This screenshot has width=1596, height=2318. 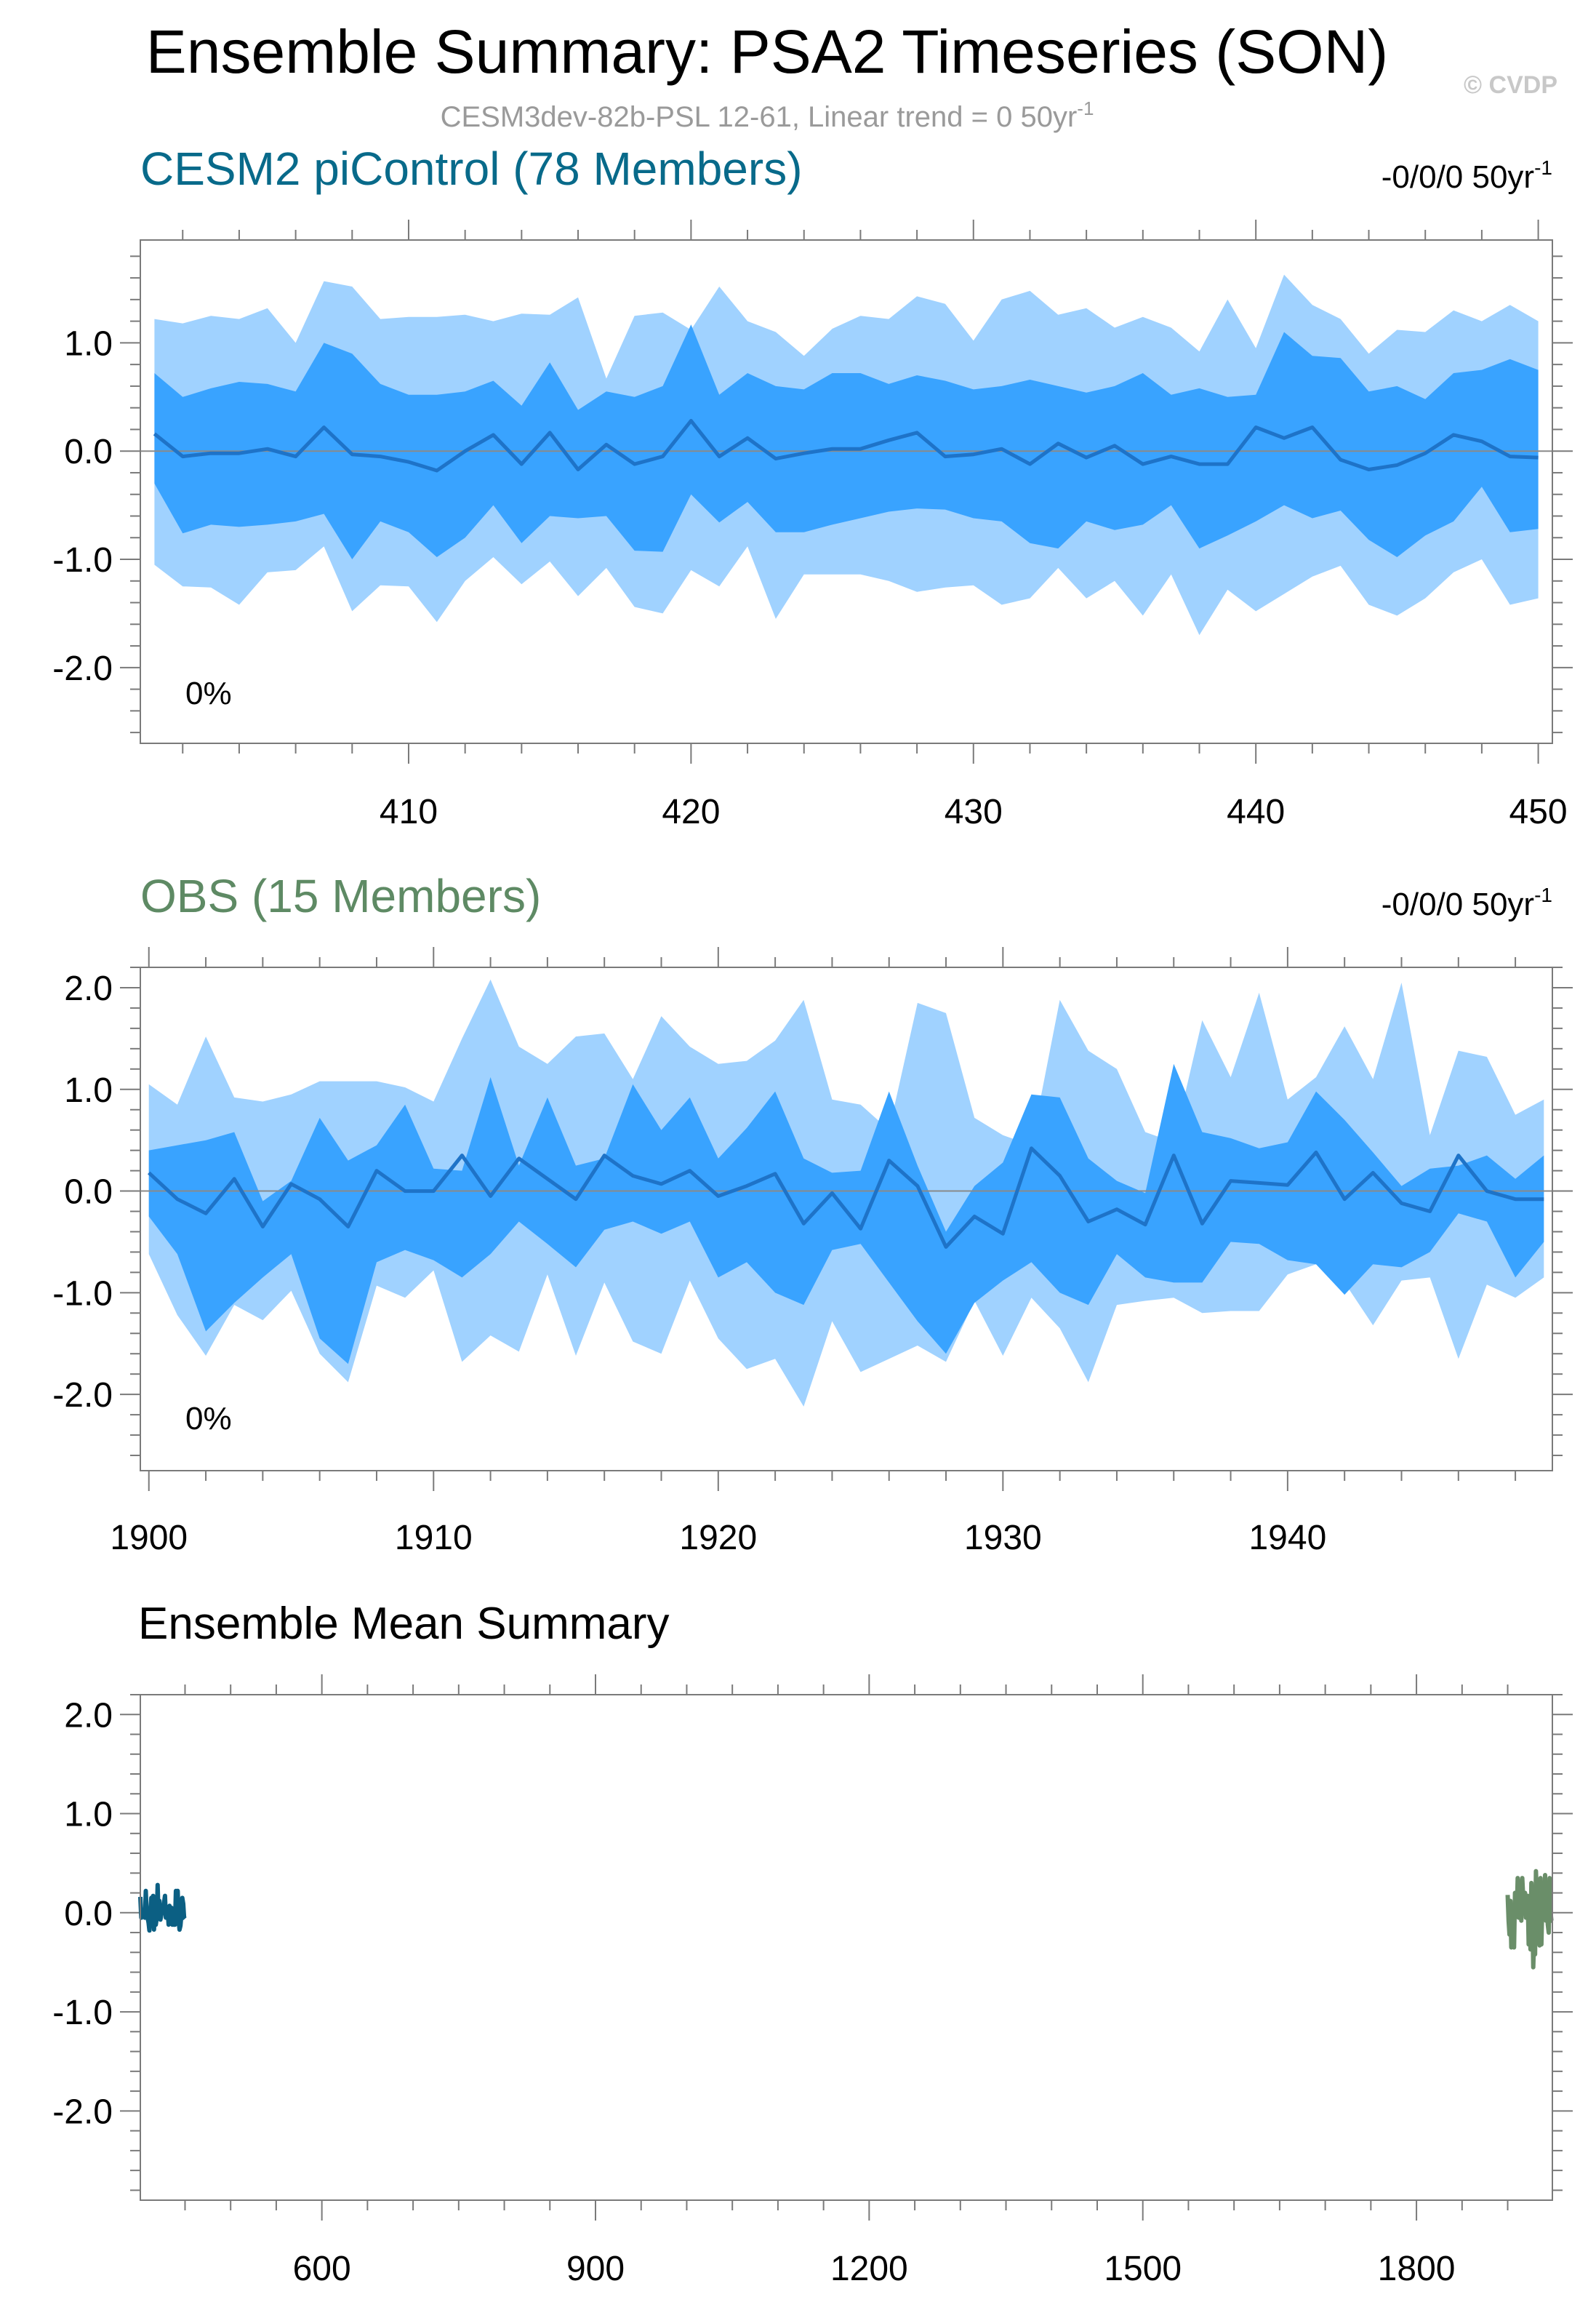 What do you see at coordinates (1085, 108) in the screenshot?
I see `subtitle-superscript: -1` at bounding box center [1085, 108].